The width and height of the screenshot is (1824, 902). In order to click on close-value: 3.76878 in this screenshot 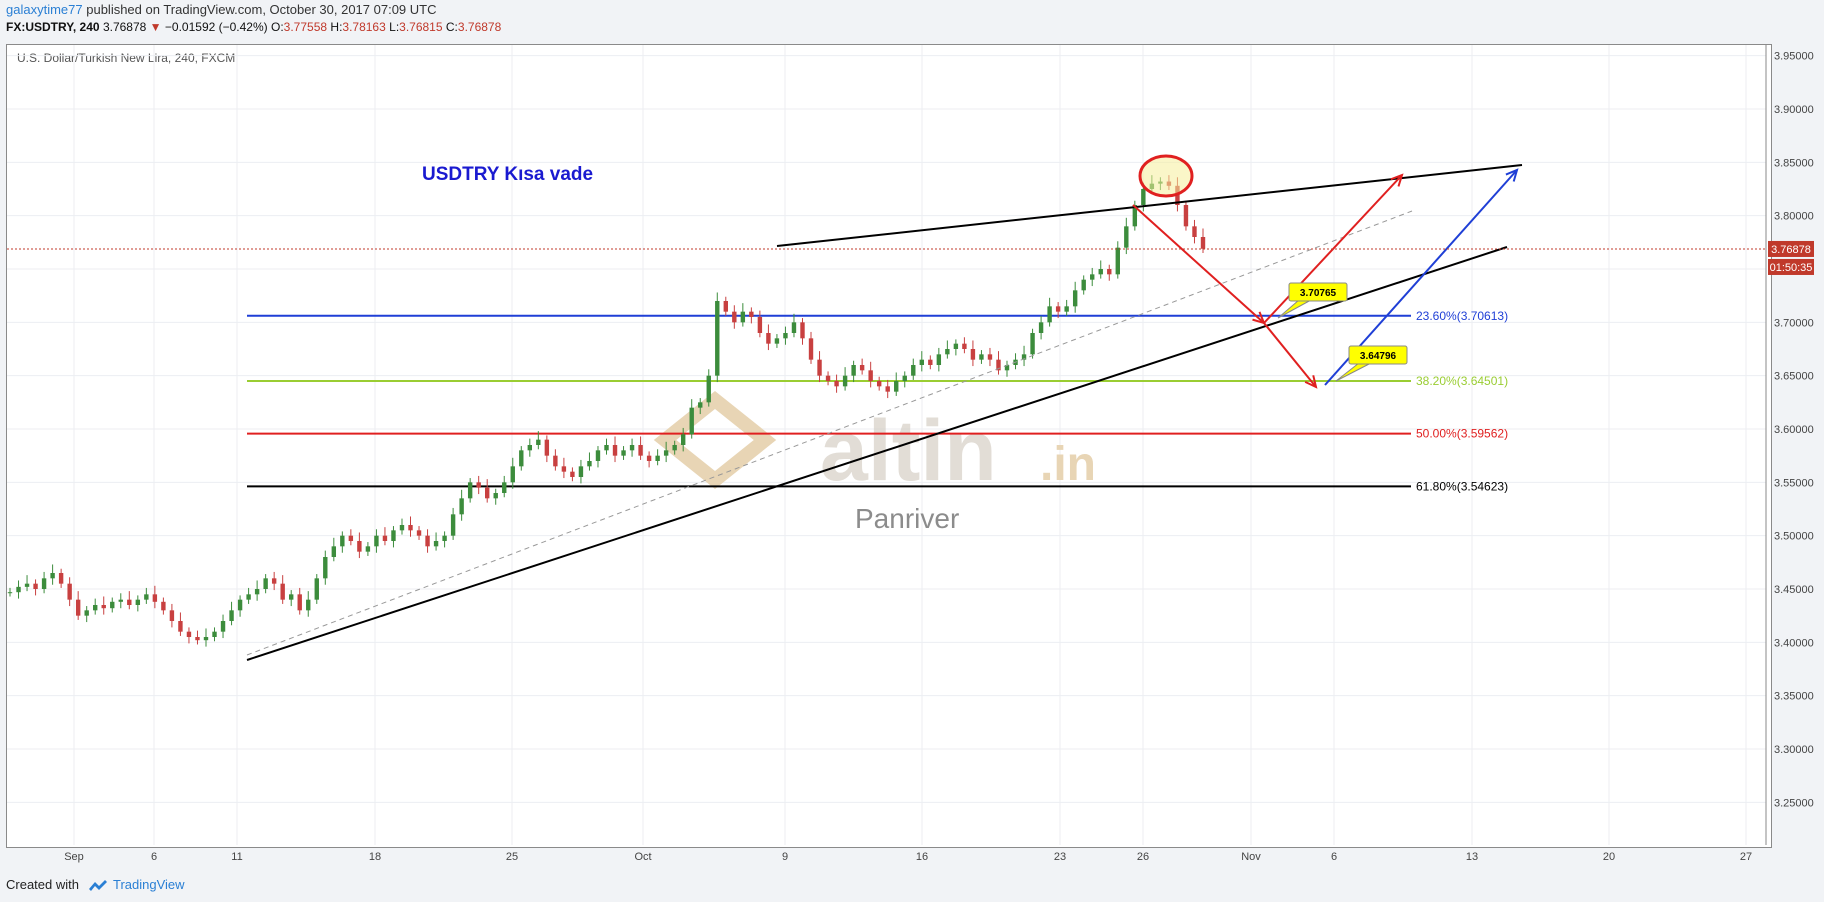, I will do `click(479, 27)`.